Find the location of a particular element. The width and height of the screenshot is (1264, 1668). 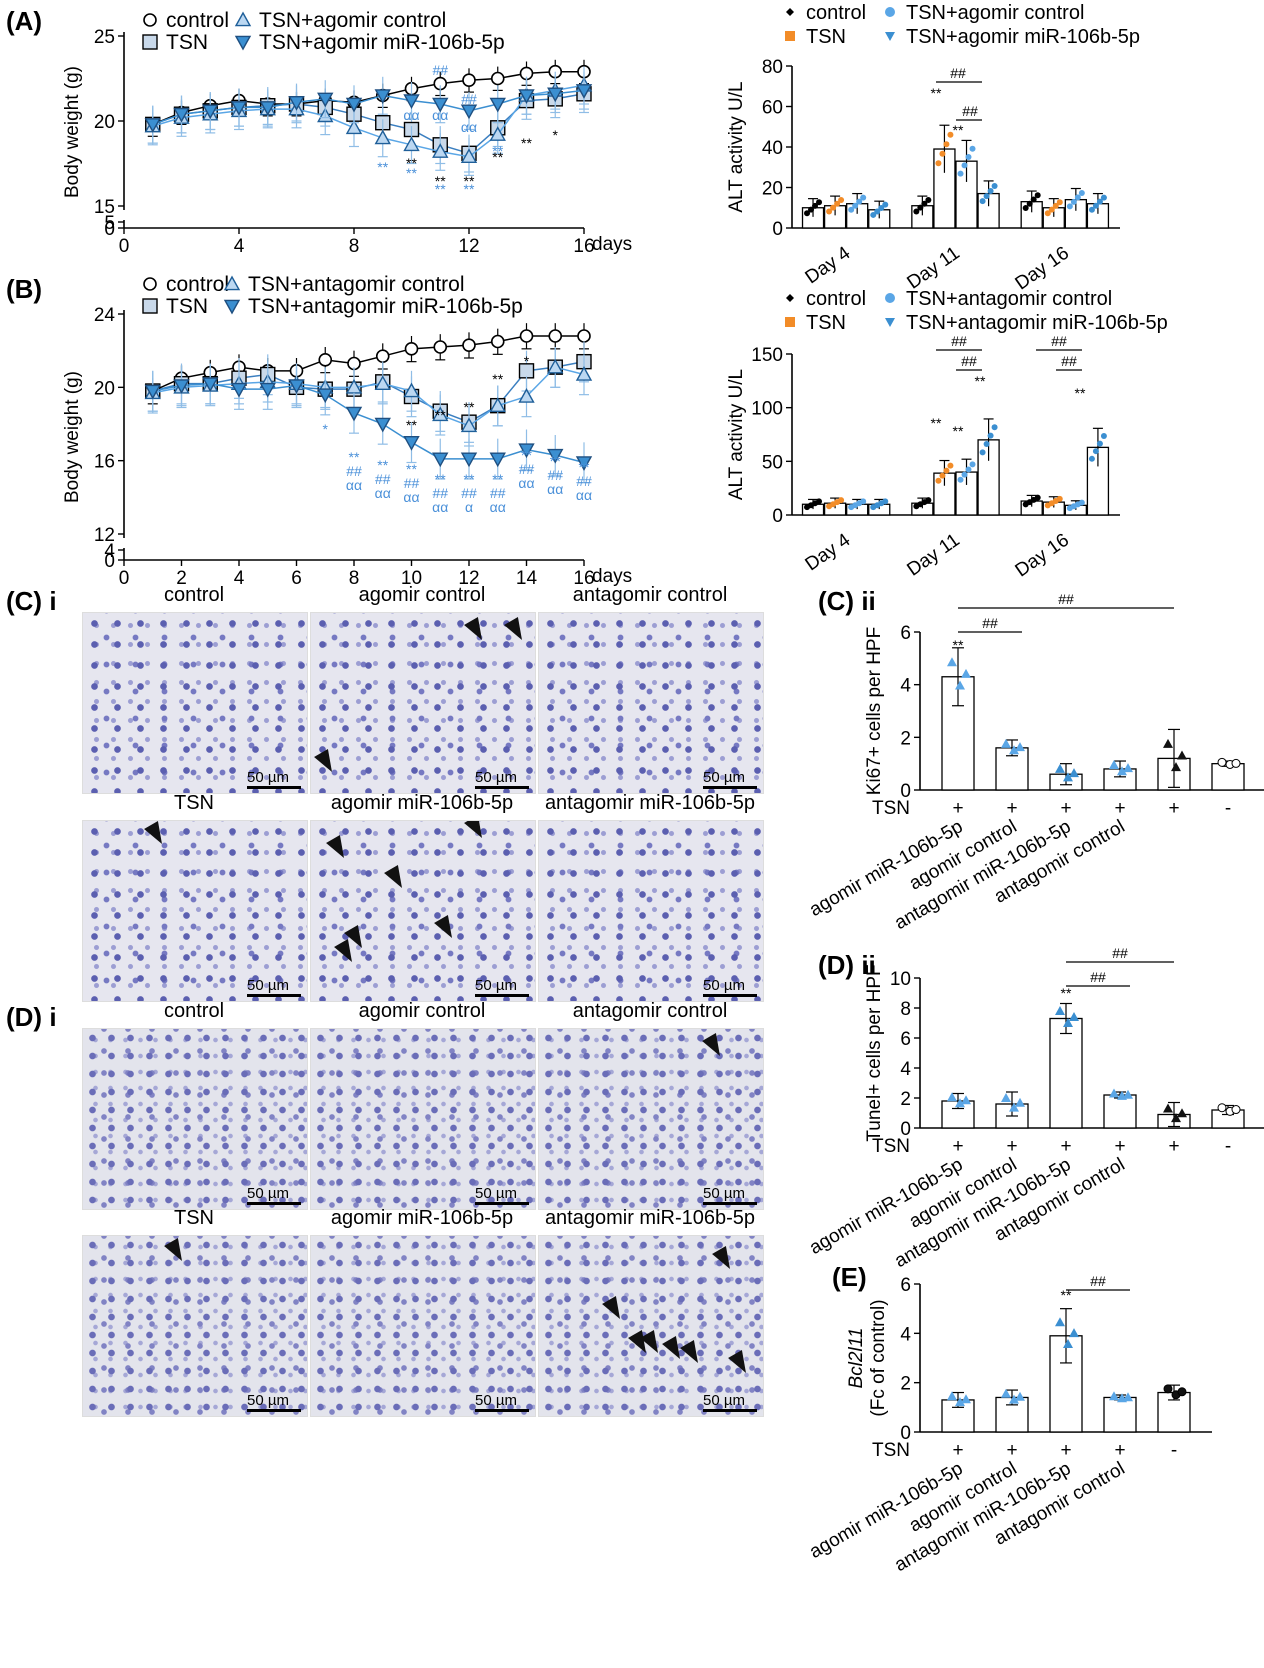

tsn-row-label: TSN is located at coordinates (891, 808).